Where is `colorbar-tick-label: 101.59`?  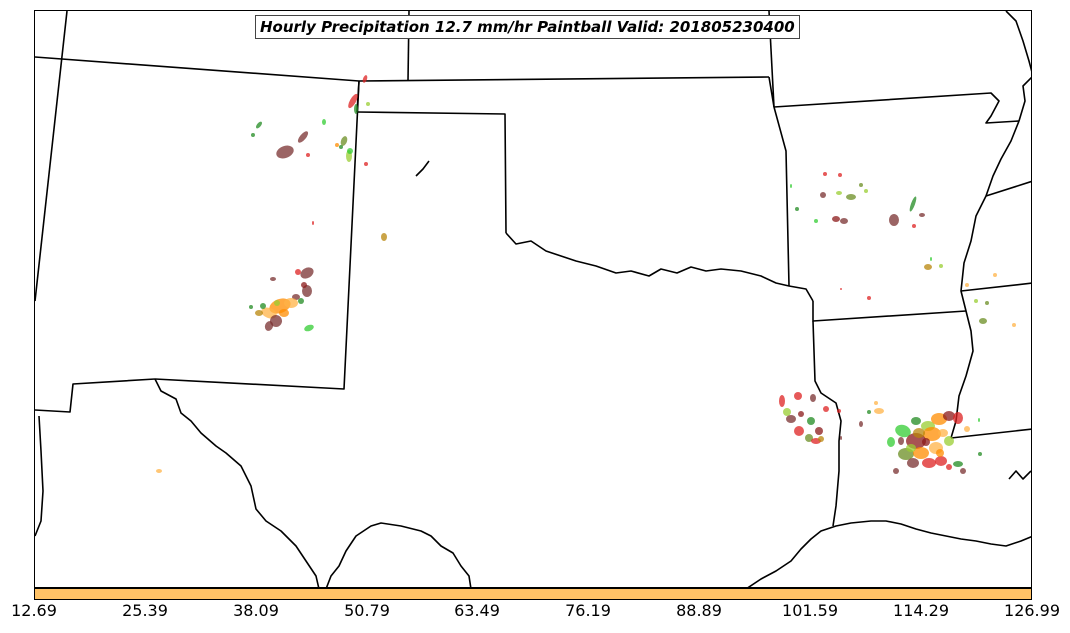
colorbar-tick-label: 101.59 is located at coordinates (810, 610).